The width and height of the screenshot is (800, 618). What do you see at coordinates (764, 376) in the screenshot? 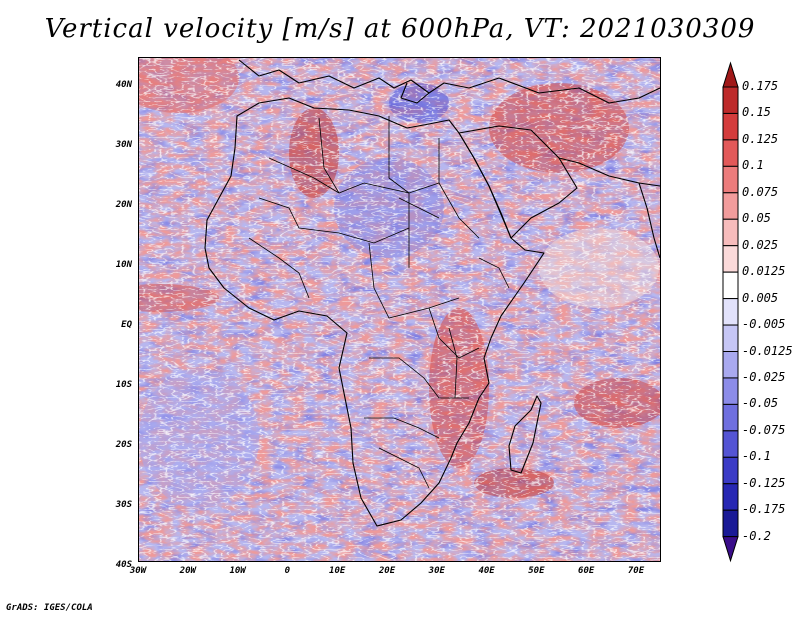
I see `colorbar-level-label: -0.025` at bounding box center [764, 376].